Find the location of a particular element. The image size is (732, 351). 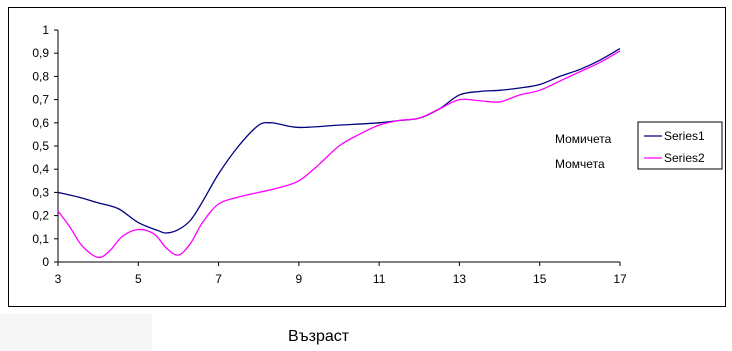

x-tick-label: 5 is located at coordinates (138, 279).